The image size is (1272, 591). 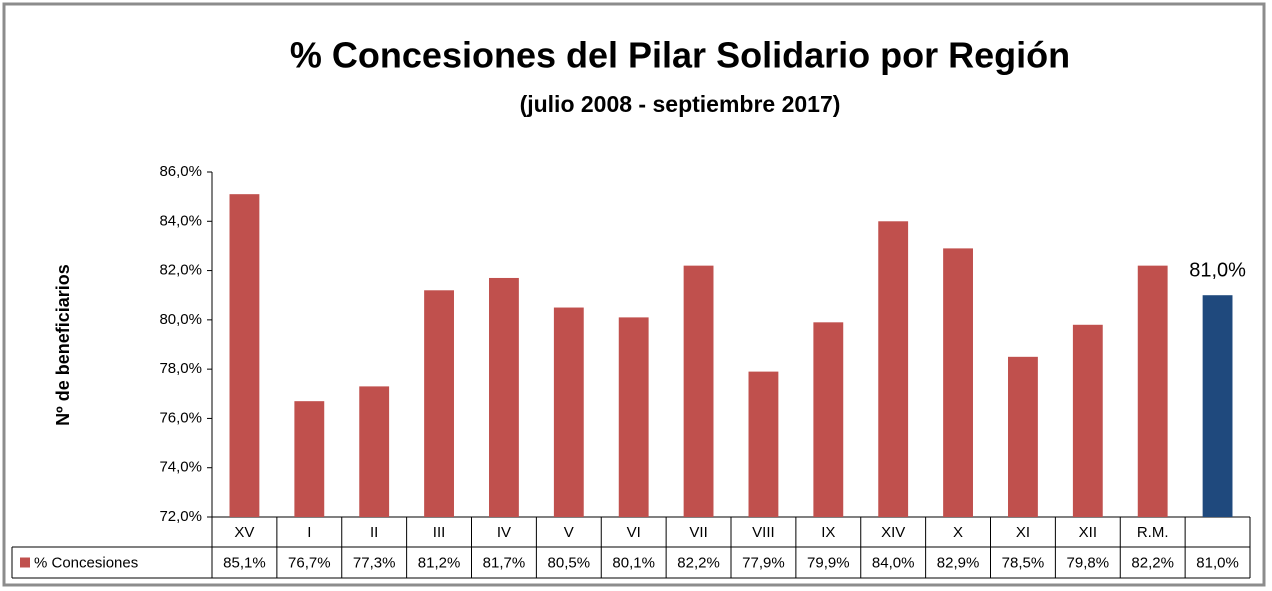 I want to click on x-tick-label: II, so click(x=374, y=532).